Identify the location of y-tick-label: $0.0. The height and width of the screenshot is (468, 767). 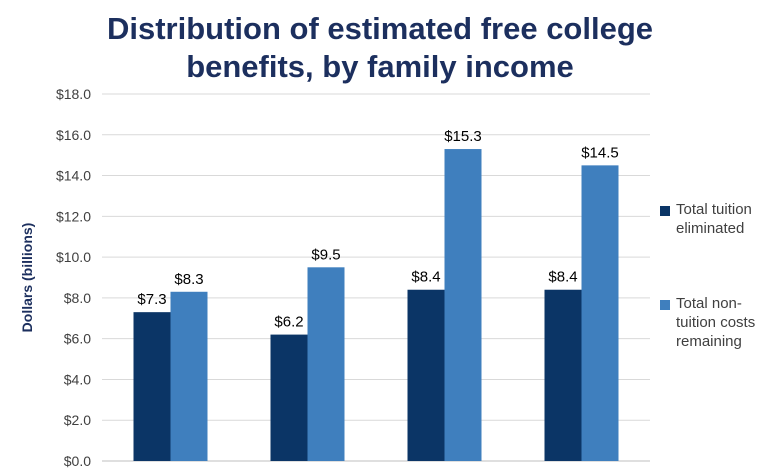
(77, 460).